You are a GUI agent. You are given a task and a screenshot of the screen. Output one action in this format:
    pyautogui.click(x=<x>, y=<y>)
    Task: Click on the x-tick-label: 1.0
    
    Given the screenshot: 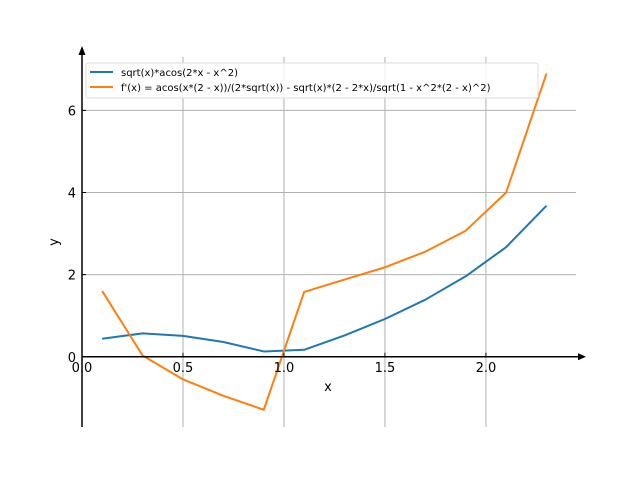 What is the action you would take?
    pyautogui.click(x=284, y=368)
    